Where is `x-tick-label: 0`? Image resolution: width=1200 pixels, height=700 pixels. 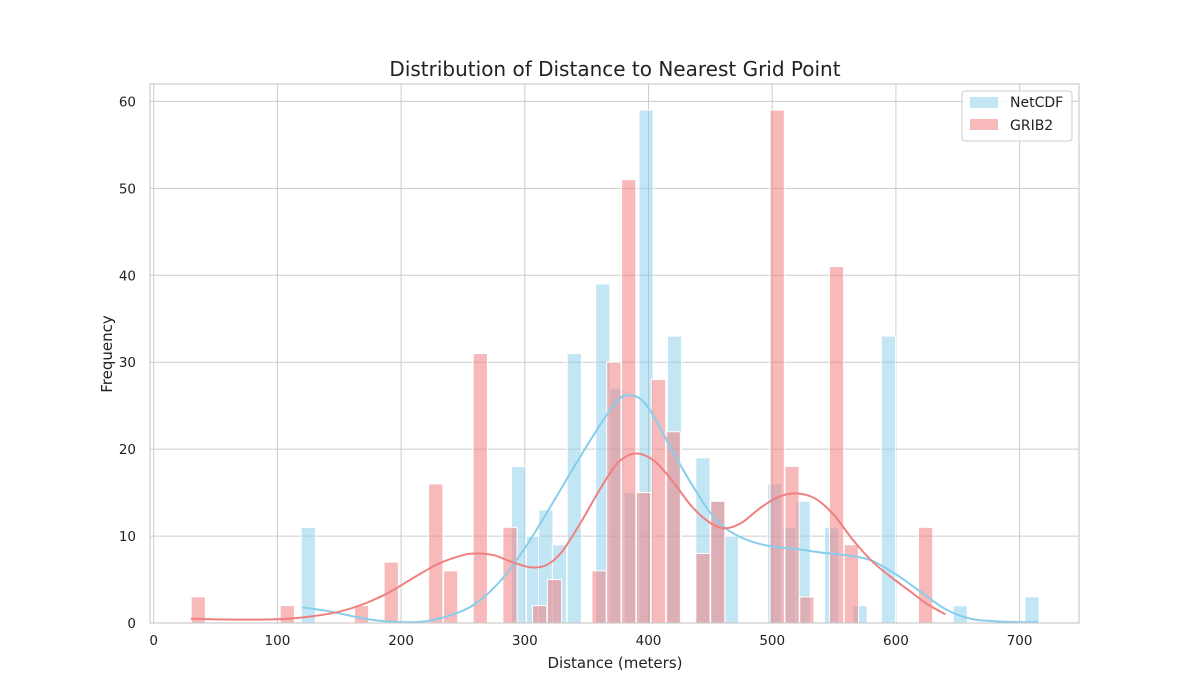
x-tick-label: 0 is located at coordinates (153, 641).